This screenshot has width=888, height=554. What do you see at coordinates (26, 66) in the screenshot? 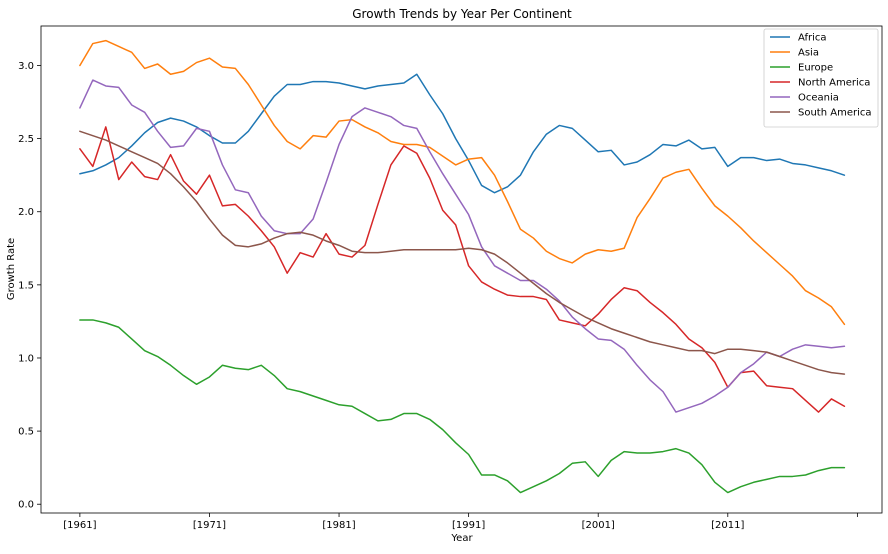
I see `y-tick-label: 3.0` at bounding box center [26, 66].